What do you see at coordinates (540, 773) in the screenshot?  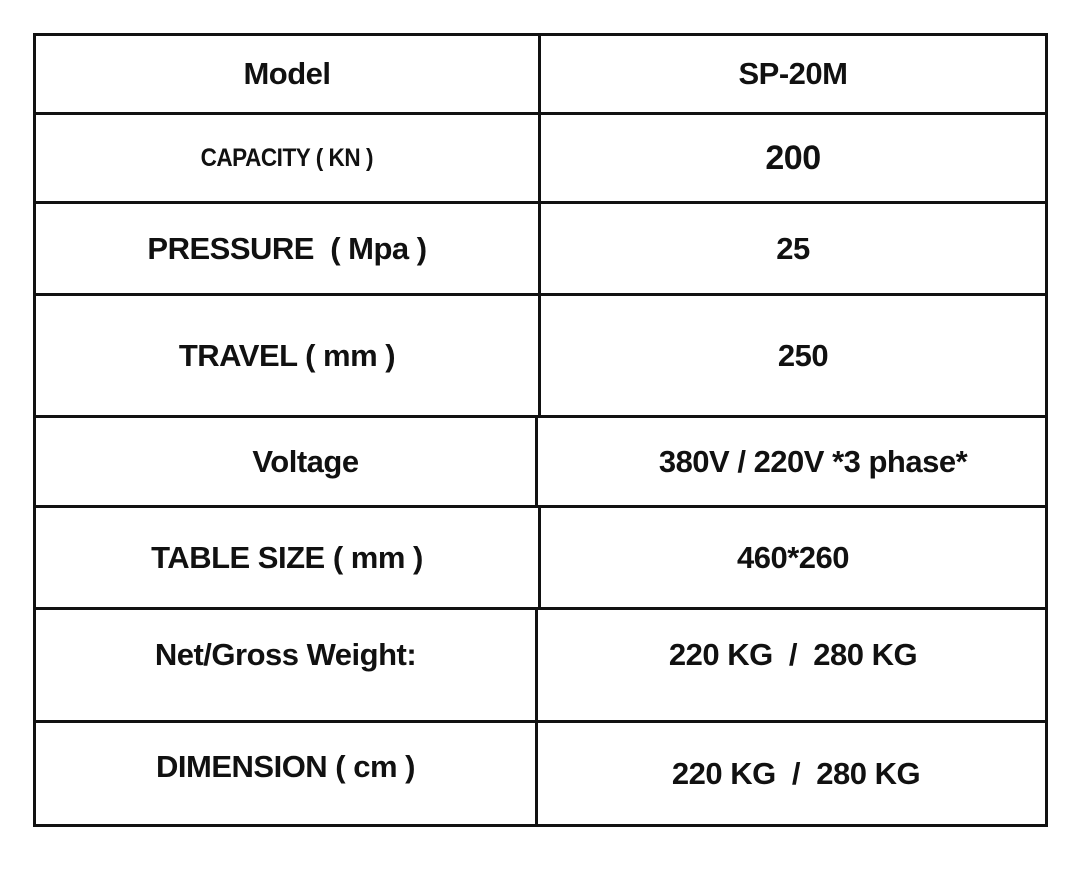 I see `table-row: DIMENSION ( cm ) 220 KG / 280 KG` at bounding box center [540, 773].